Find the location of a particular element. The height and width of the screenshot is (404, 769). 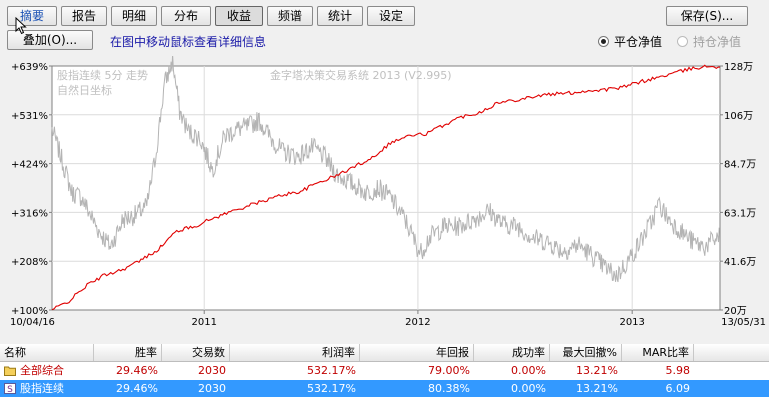

cell-name: 股指连续 is located at coordinates (42, 388).